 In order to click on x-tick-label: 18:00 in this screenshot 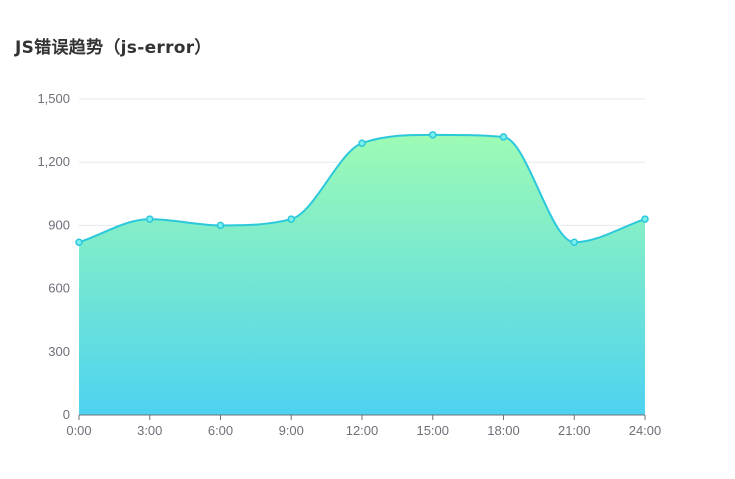, I will do `click(503, 430)`.